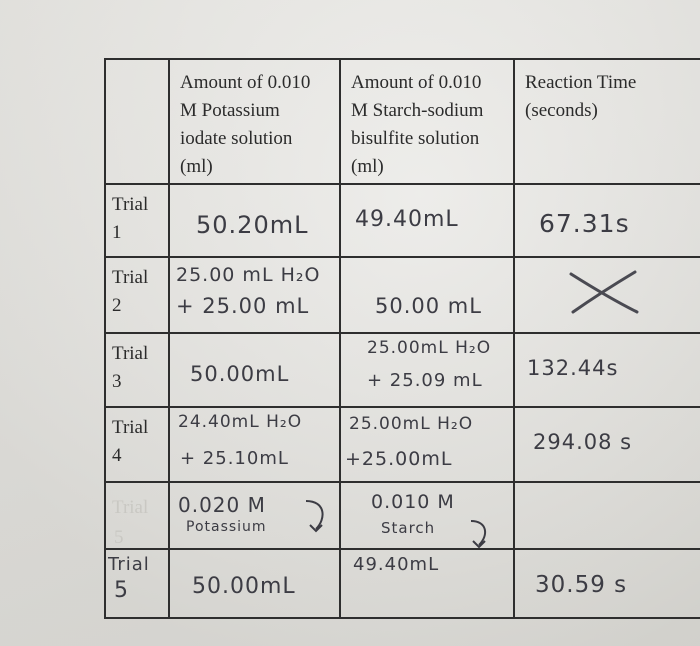  What do you see at coordinates (137, 295) in the screenshot?
I see `trial-label-cell: Trial 2` at bounding box center [137, 295].